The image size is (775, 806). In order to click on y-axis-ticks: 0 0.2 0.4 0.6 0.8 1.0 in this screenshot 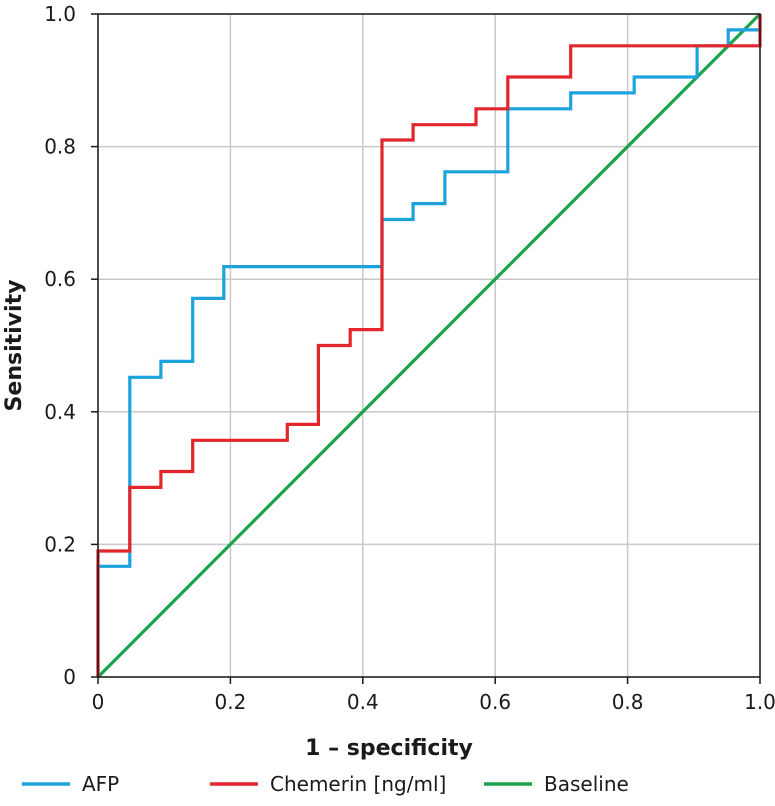, I will do `click(71, 345)`.